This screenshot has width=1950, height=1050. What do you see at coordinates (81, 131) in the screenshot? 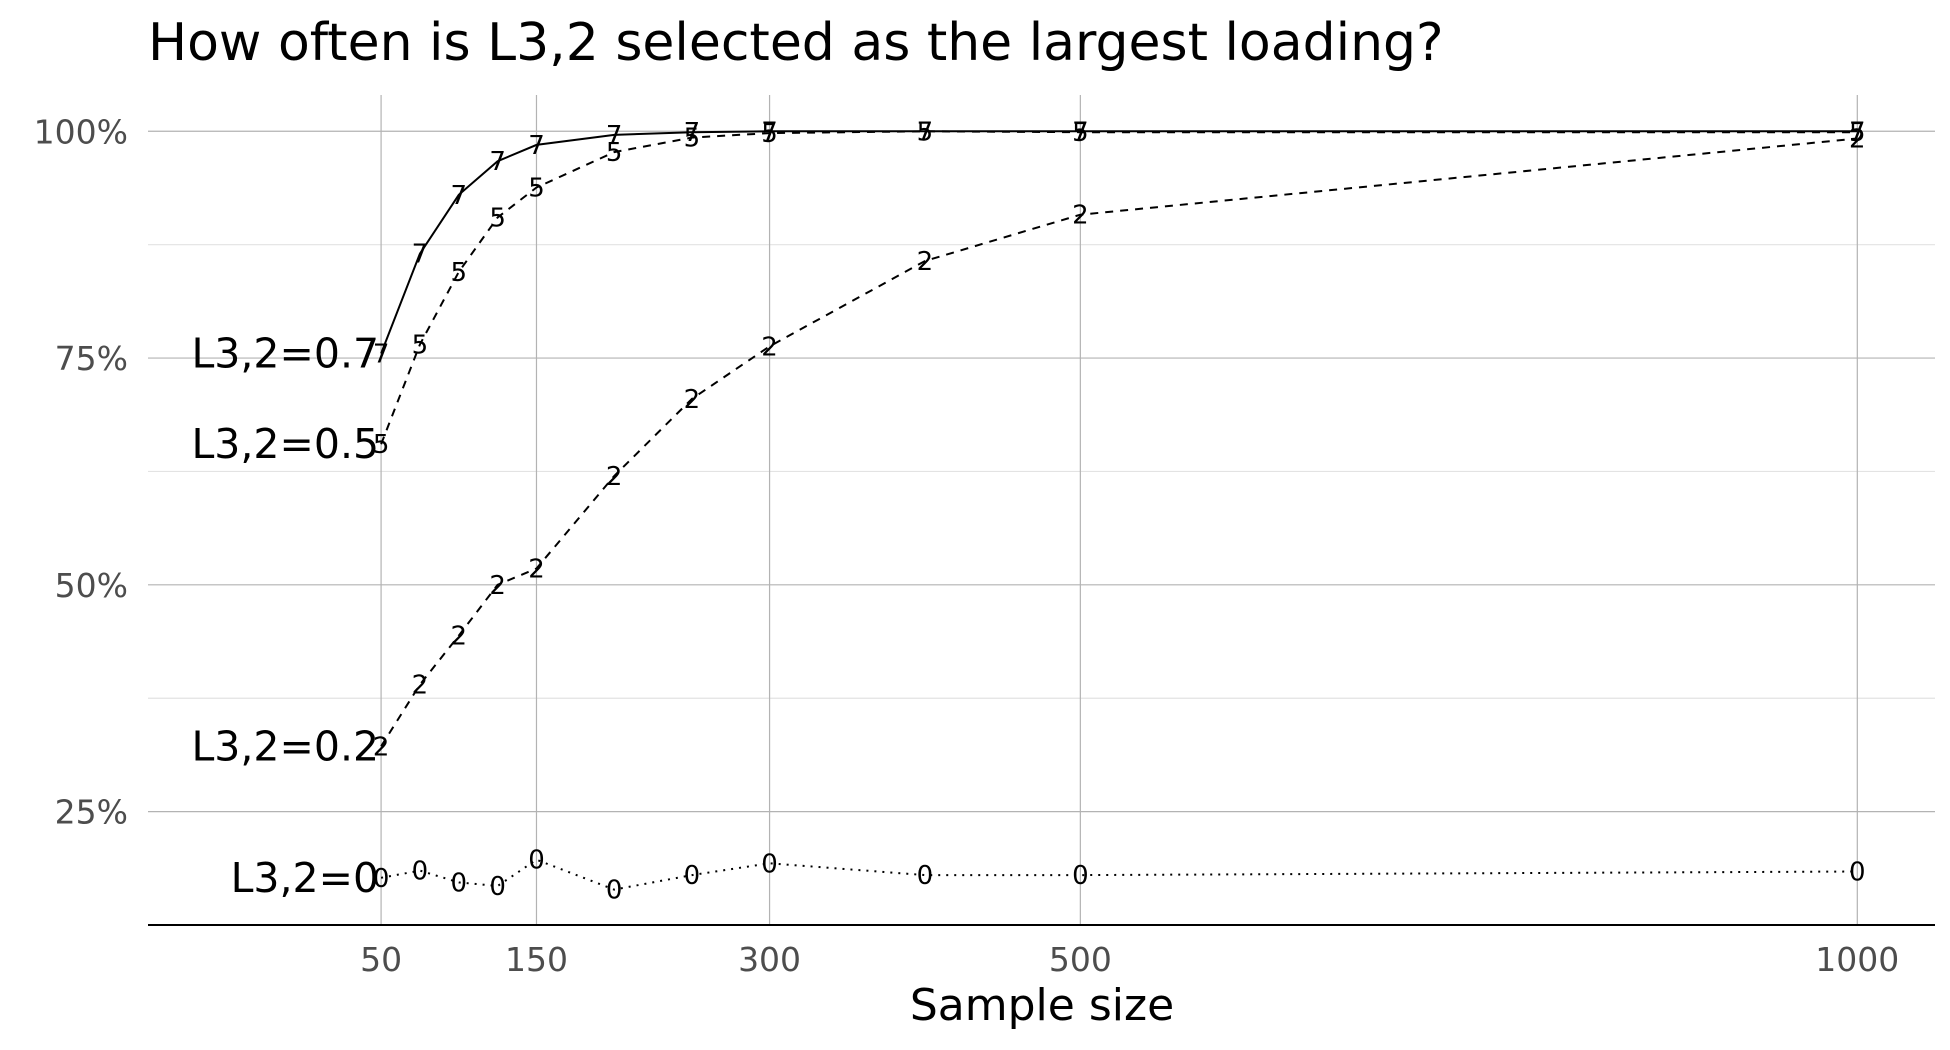
I see `y-tick-label: 100%` at bounding box center [81, 131].